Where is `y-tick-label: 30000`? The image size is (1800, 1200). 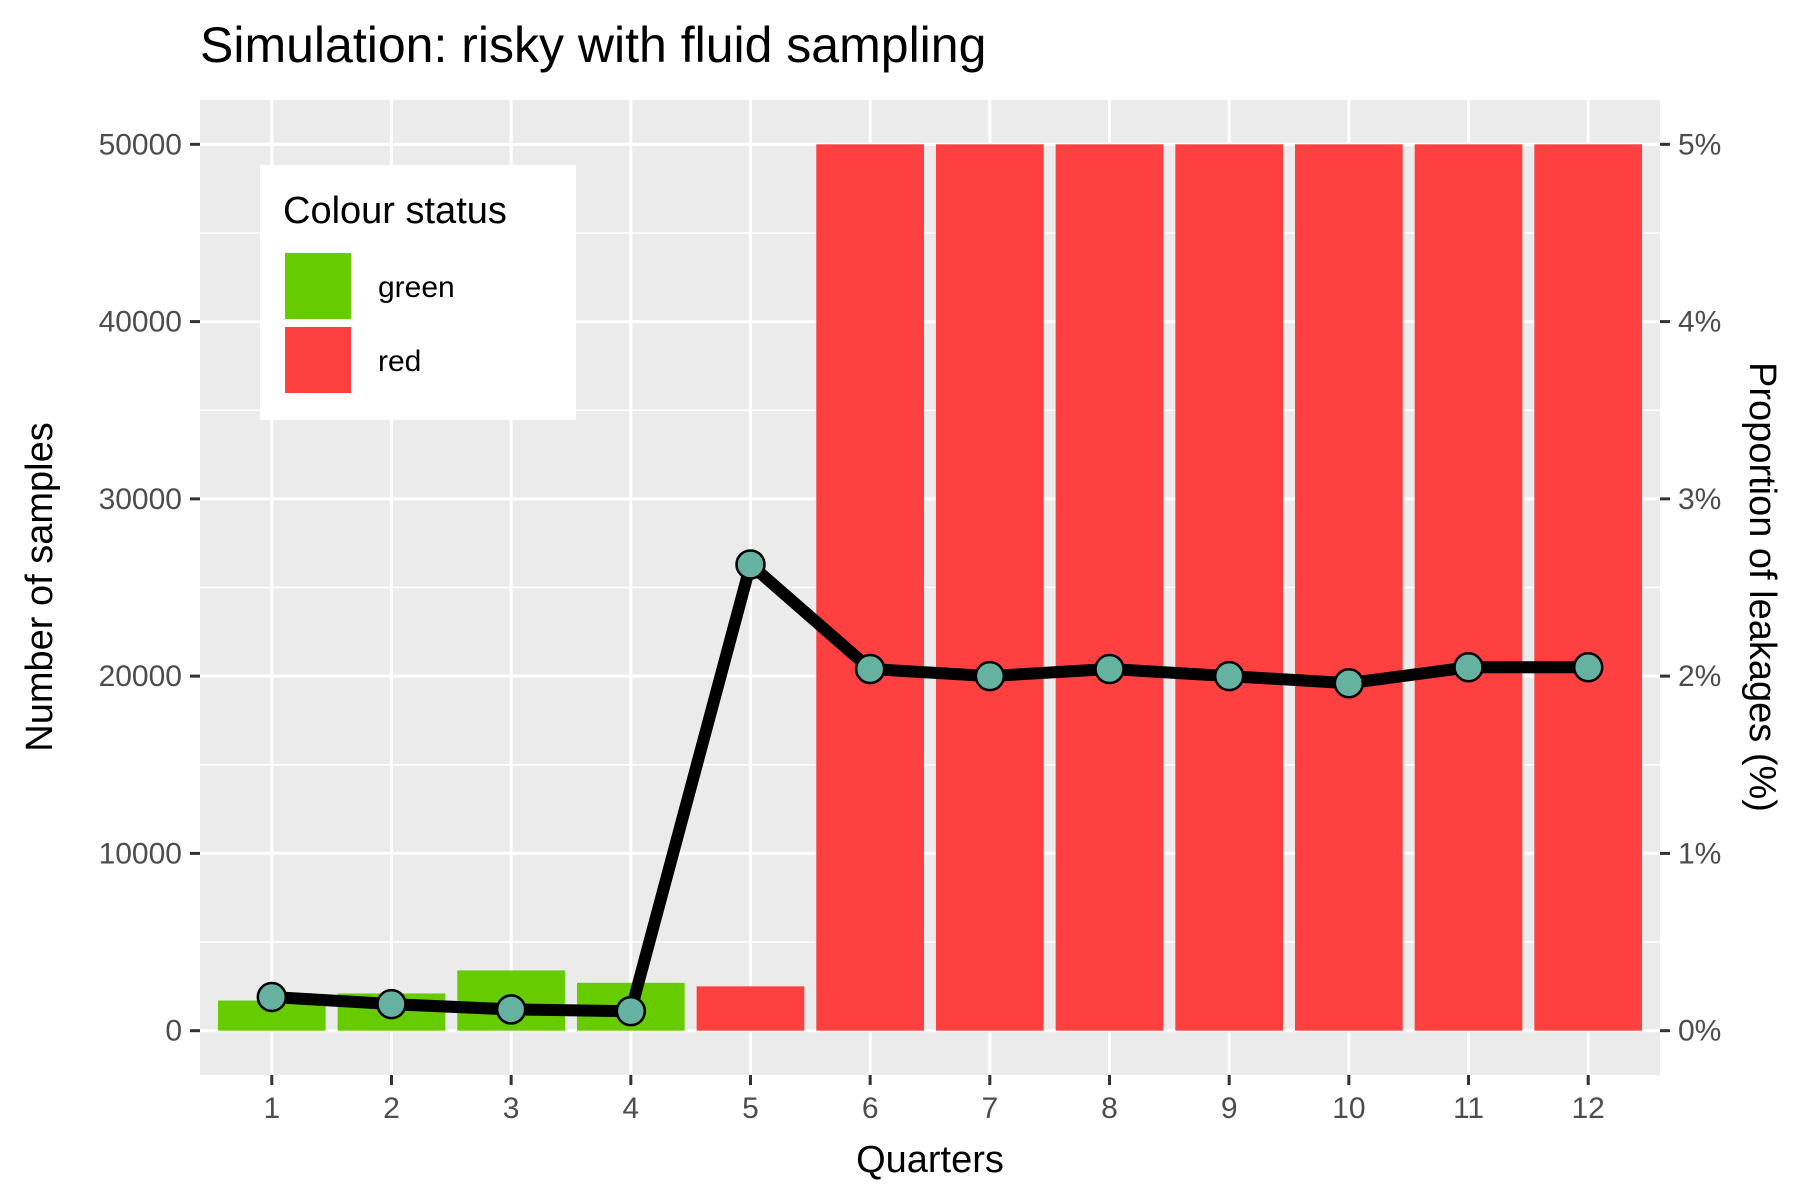 y-tick-label: 30000 is located at coordinates (140, 499).